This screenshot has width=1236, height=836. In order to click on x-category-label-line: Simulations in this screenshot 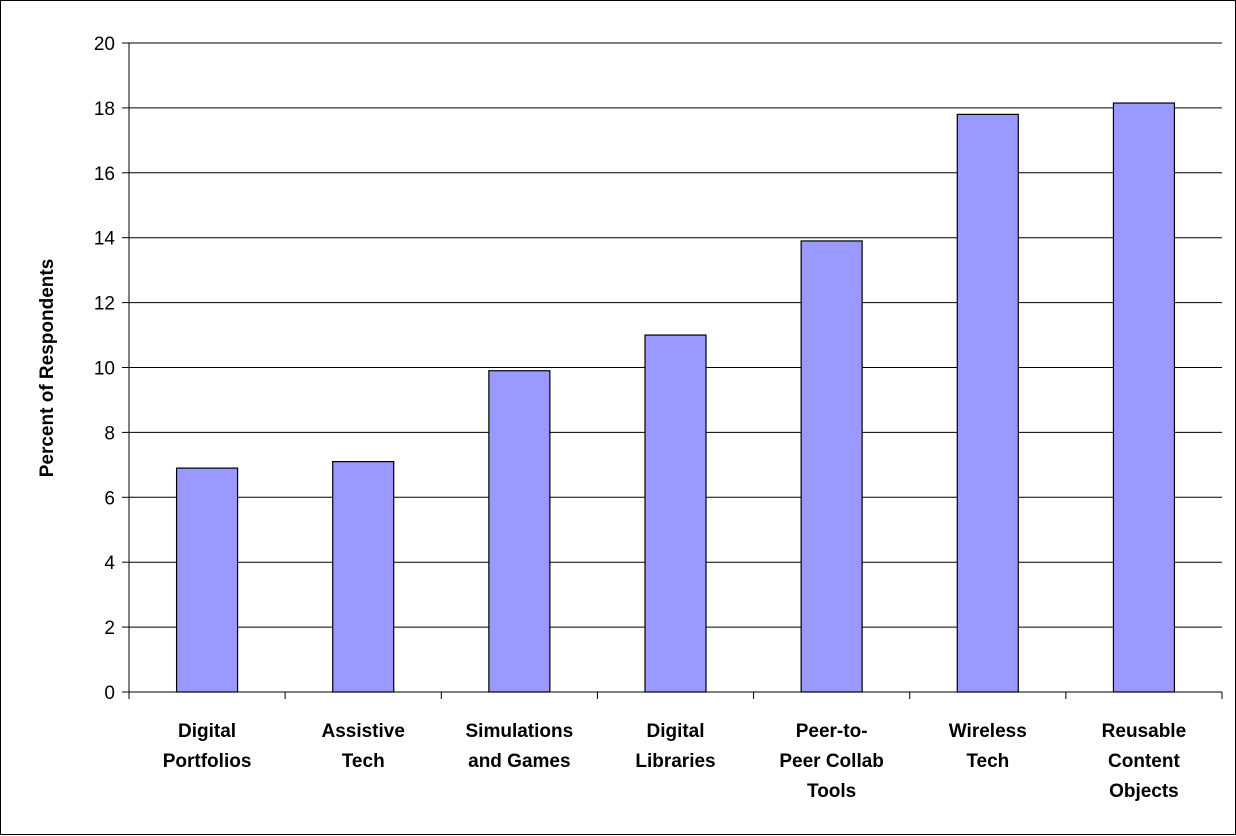, I will do `click(520, 731)`.